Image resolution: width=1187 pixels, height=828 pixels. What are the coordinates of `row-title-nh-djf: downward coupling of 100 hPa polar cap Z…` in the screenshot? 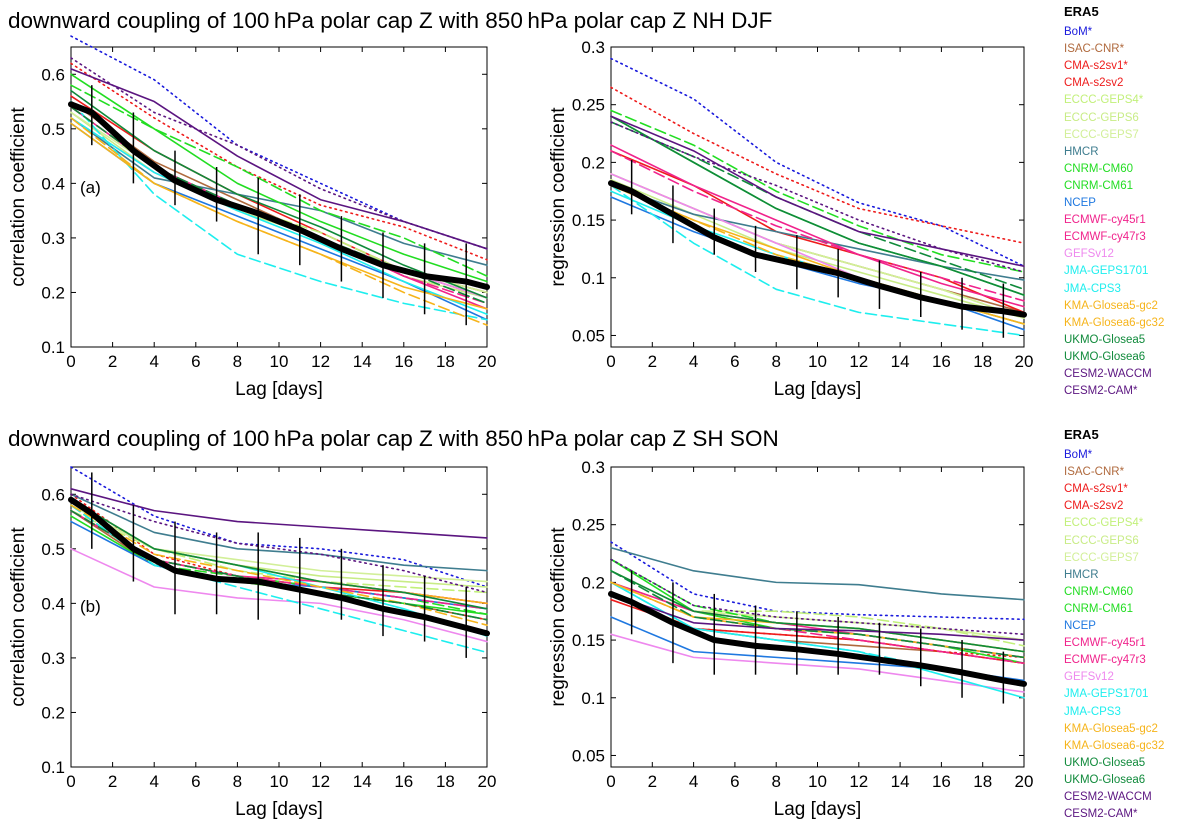 It's located at (390, 20).